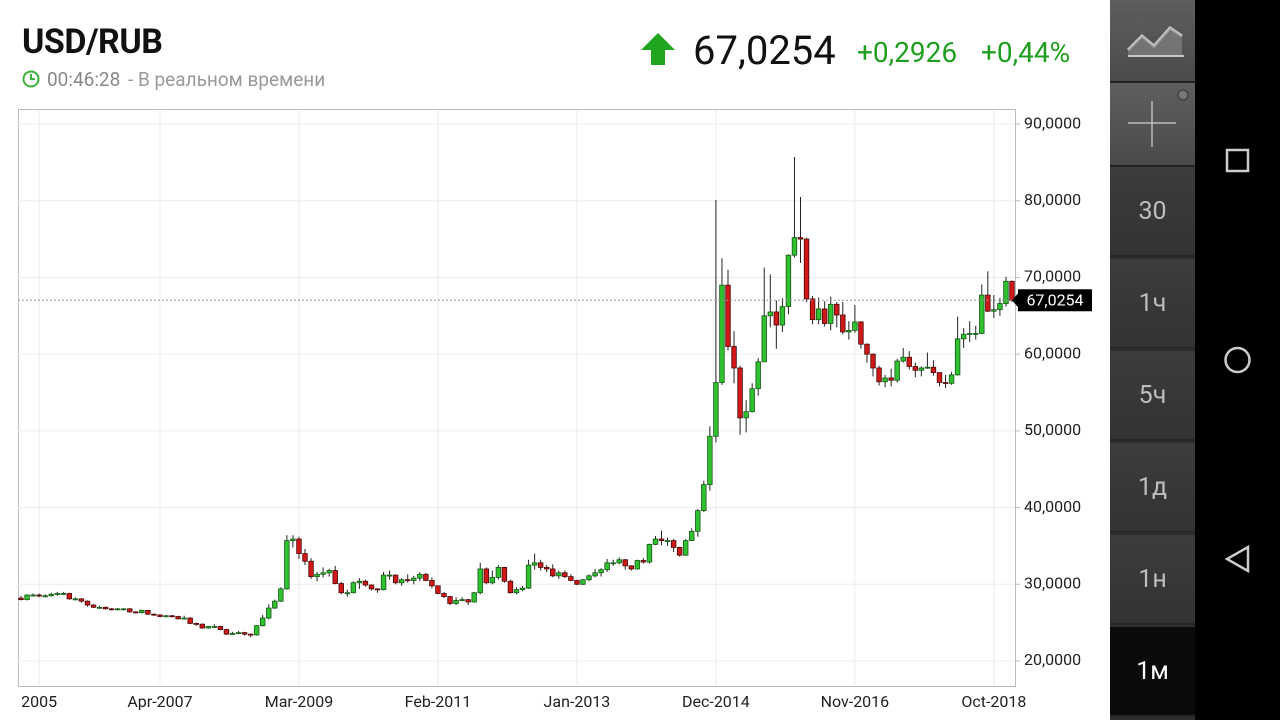  I want to click on chart-type-button, so click(1152, 41).